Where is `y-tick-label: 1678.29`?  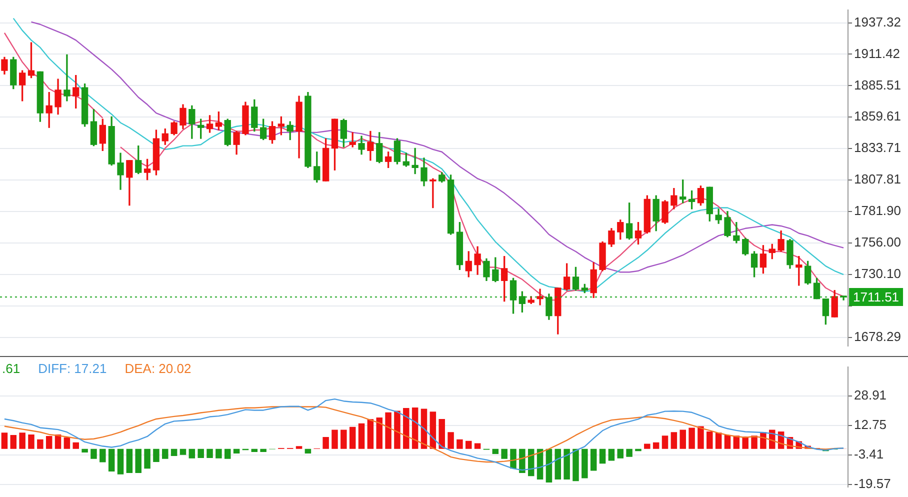
y-tick-label: 1678.29 is located at coordinates (877, 336).